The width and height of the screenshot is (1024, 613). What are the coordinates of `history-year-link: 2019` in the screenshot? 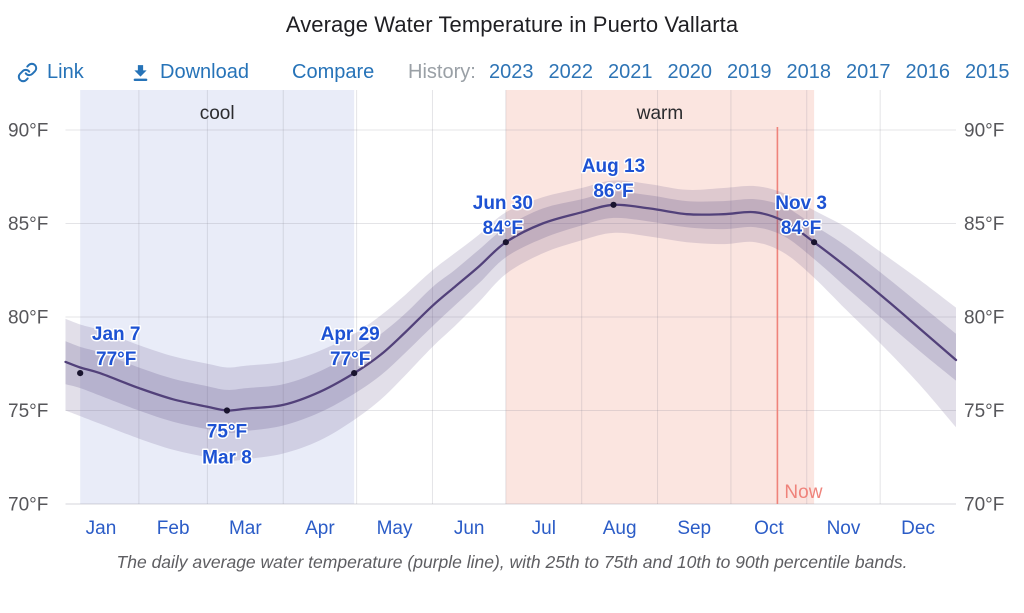 It's located at (749, 72).